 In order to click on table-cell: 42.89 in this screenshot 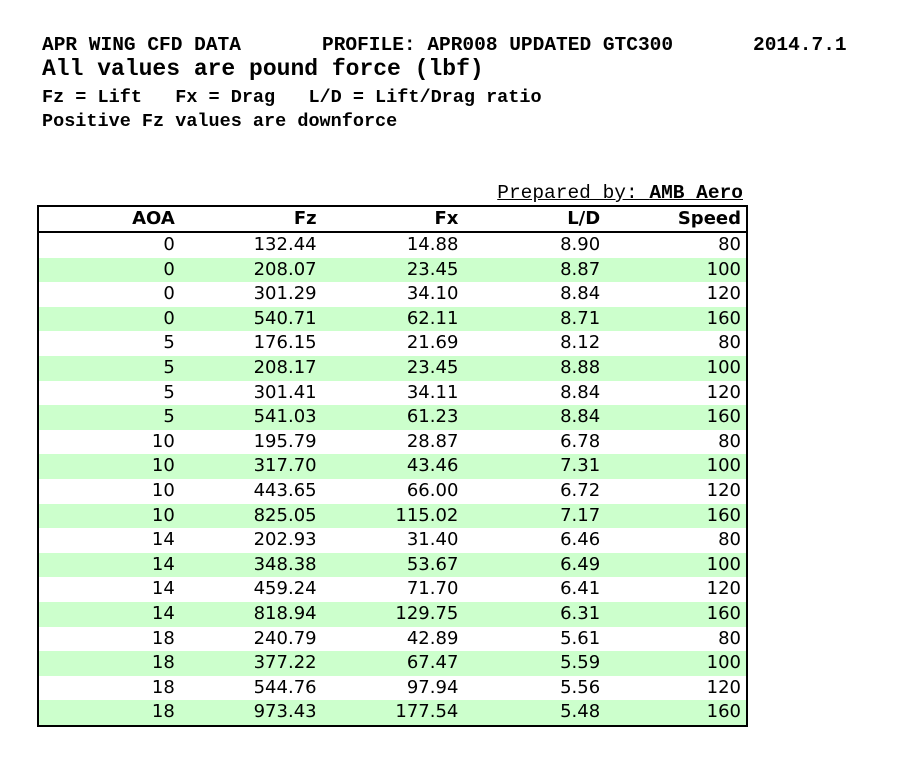, I will do `click(432, 638)`.